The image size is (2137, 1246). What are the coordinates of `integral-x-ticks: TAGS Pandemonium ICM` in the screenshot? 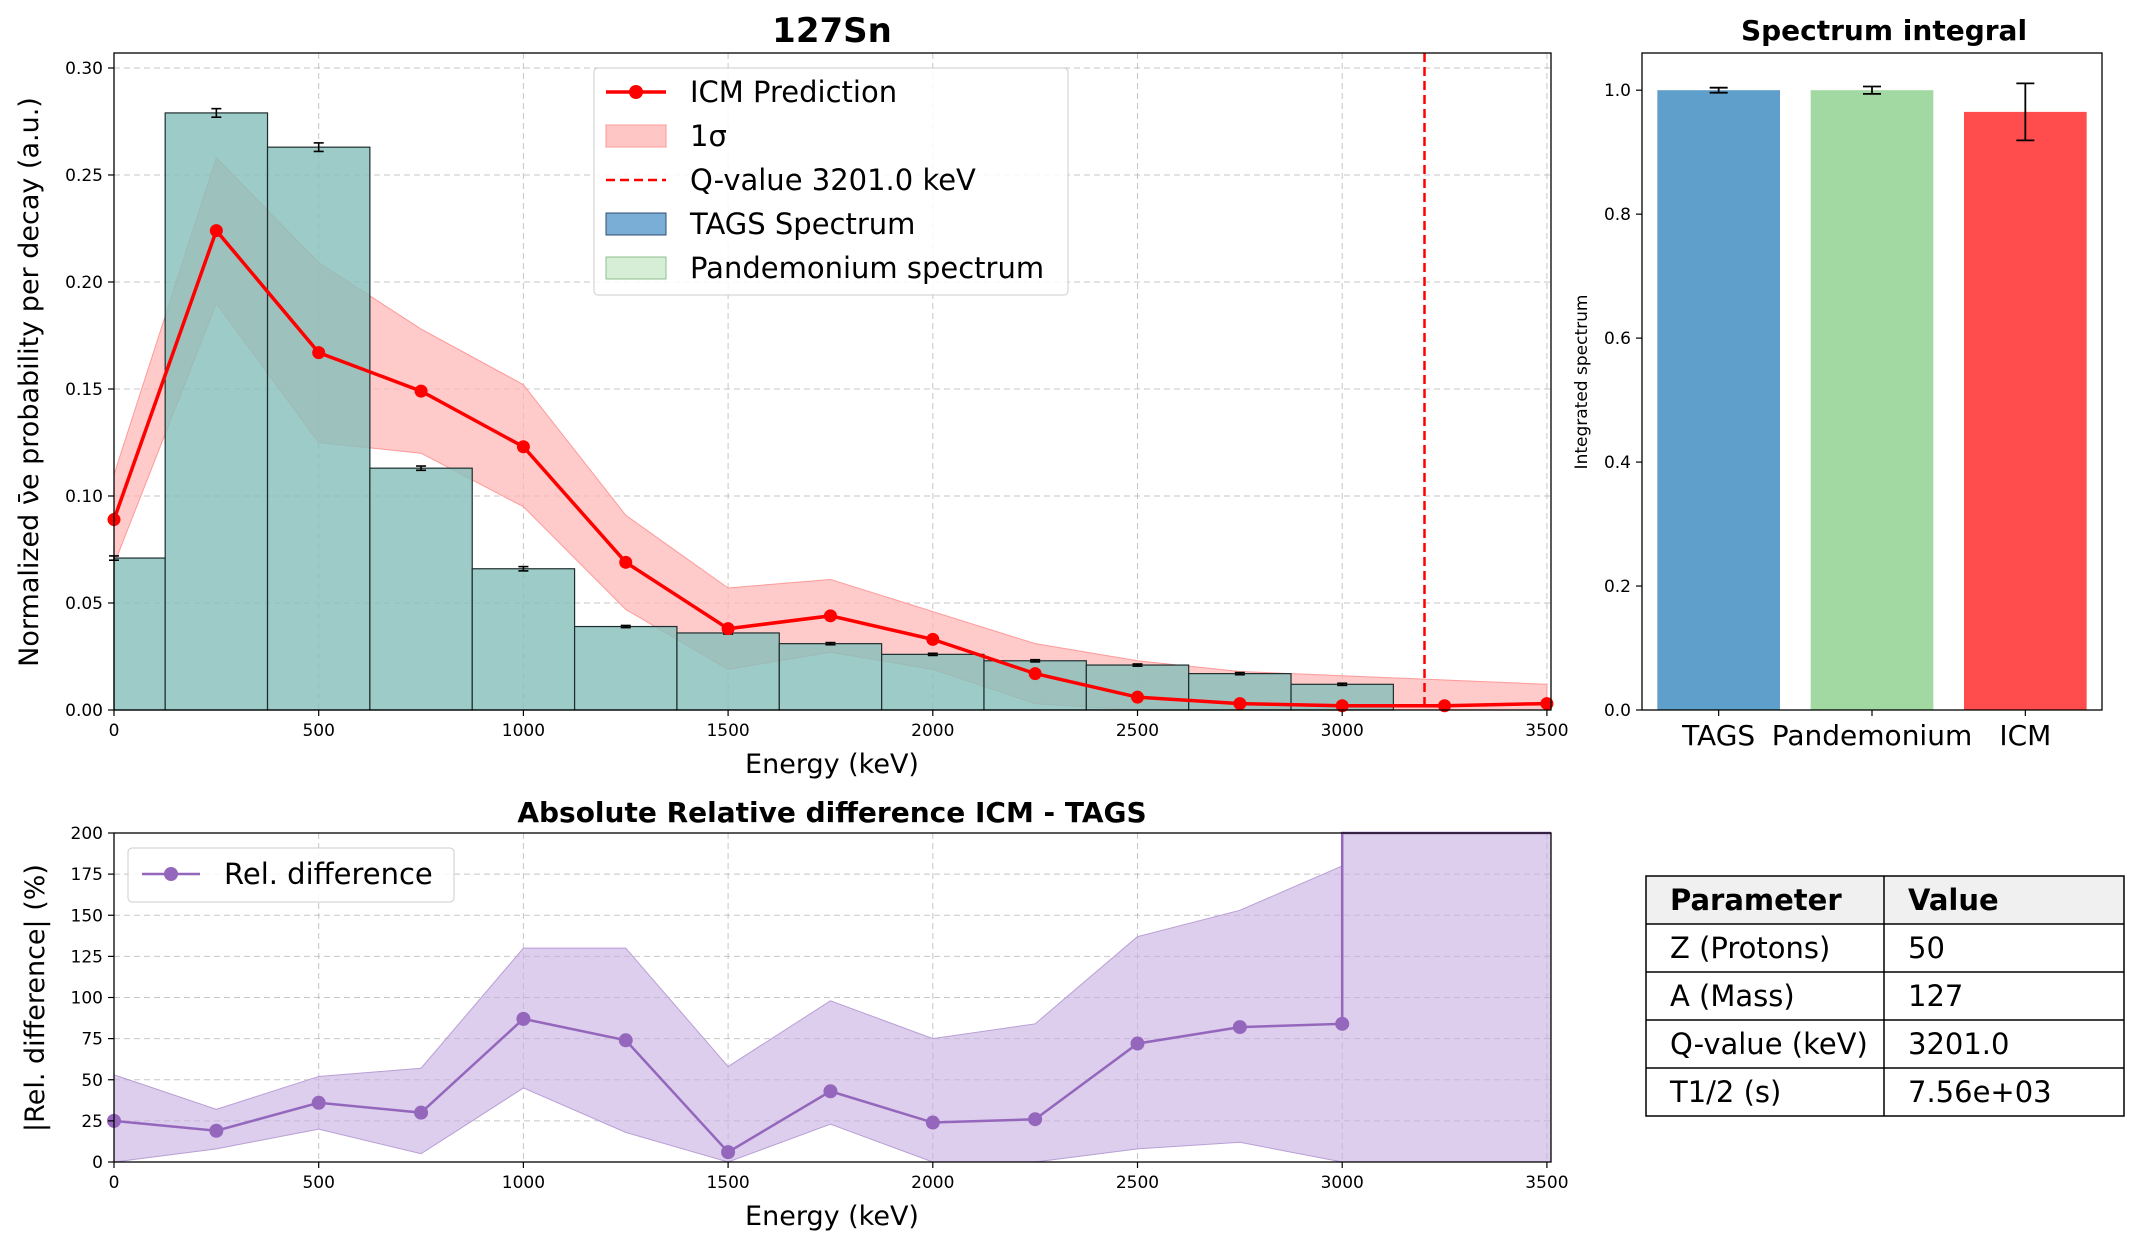 It's located at (1866, 731).